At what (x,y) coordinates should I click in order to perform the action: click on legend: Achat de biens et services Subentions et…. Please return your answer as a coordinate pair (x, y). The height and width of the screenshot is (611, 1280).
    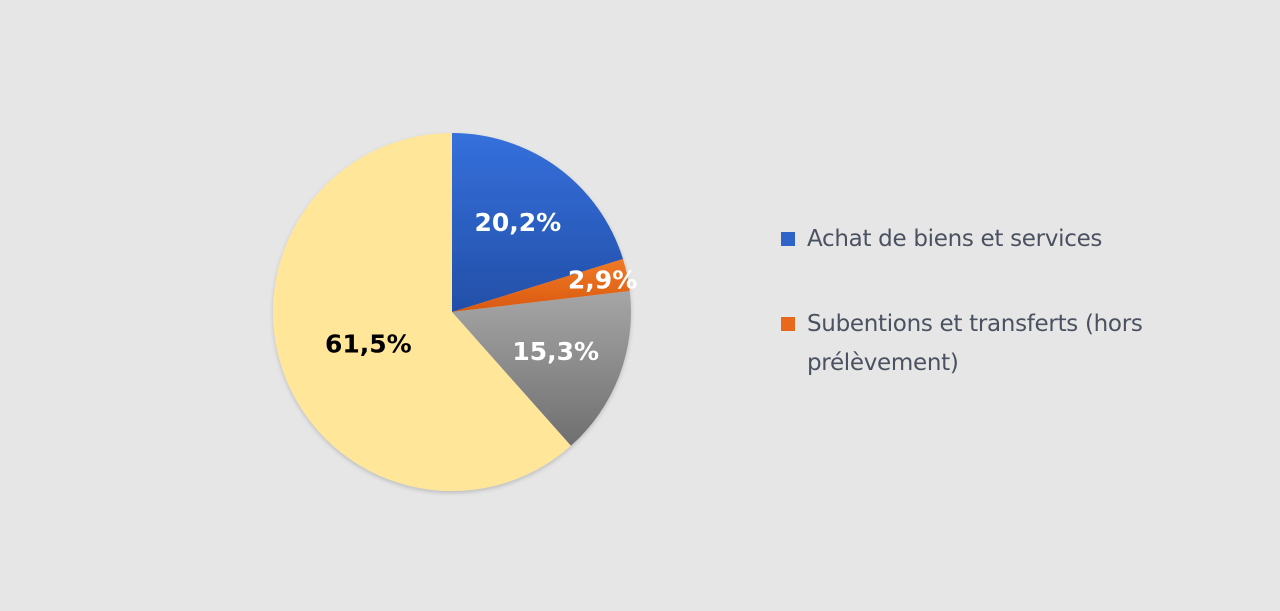
    Looking at the image, I should click on (991, 324).